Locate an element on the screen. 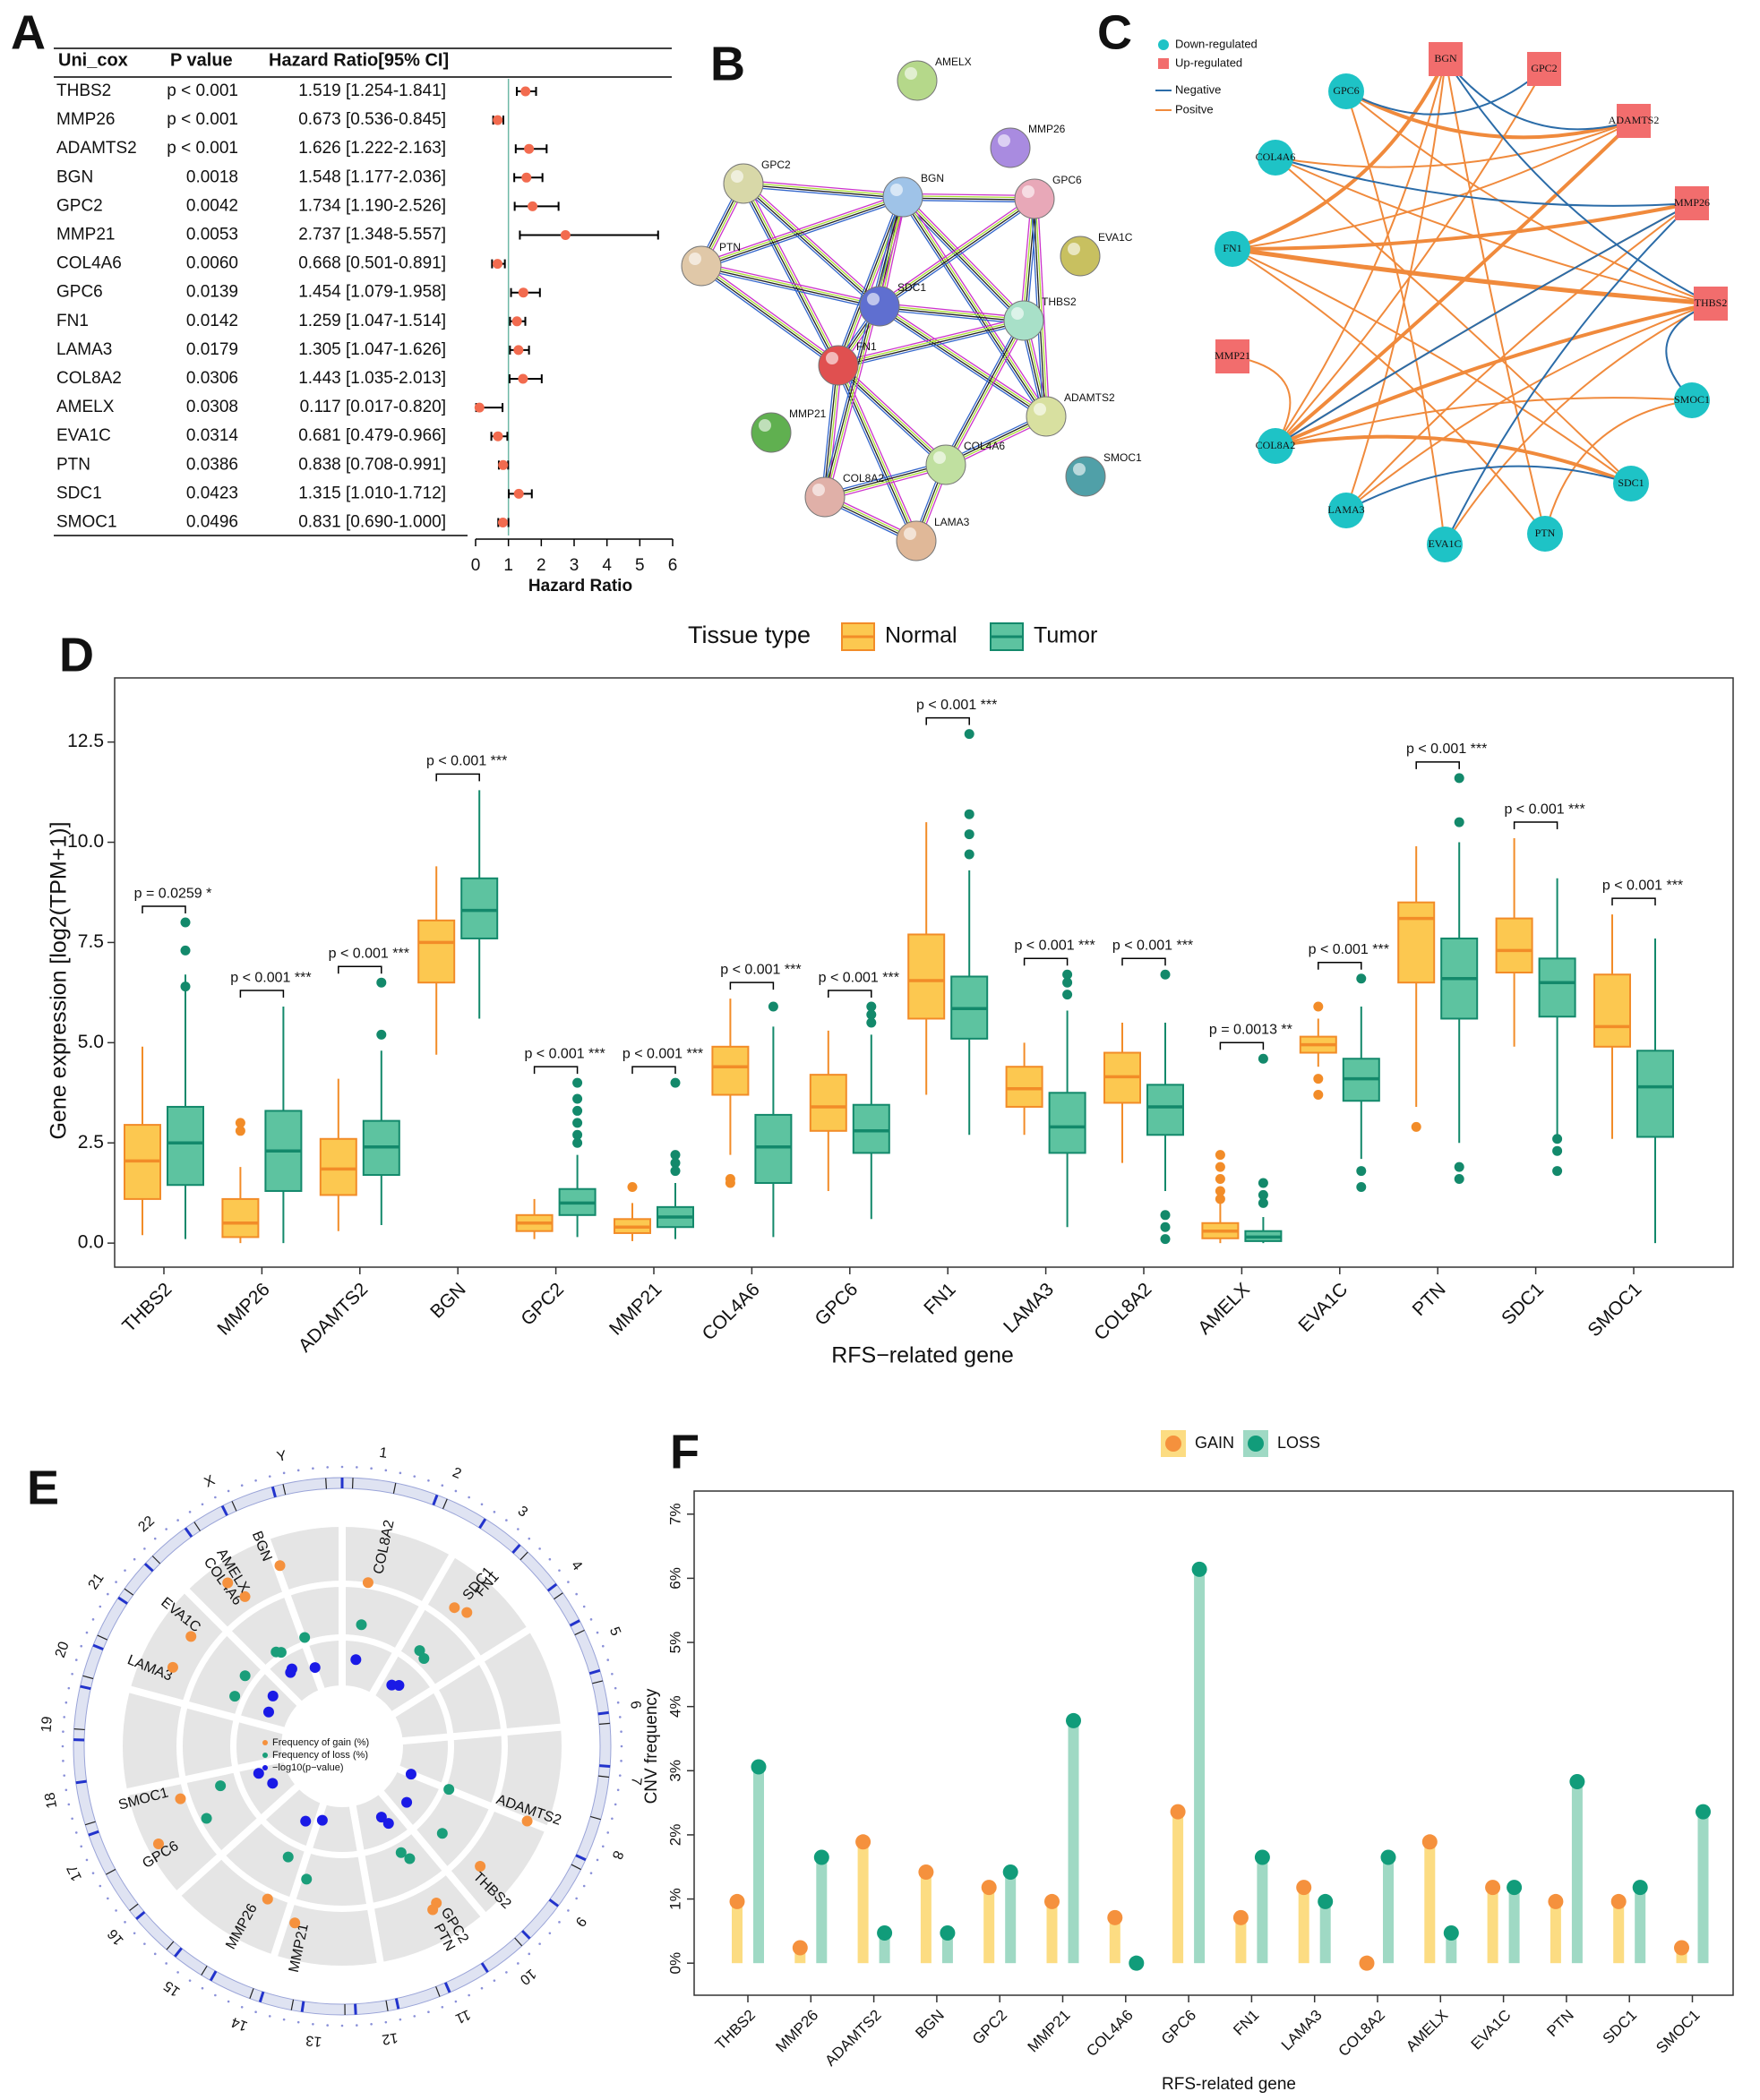  chromosome-label: 16 is located at coordinates (116, 1937).